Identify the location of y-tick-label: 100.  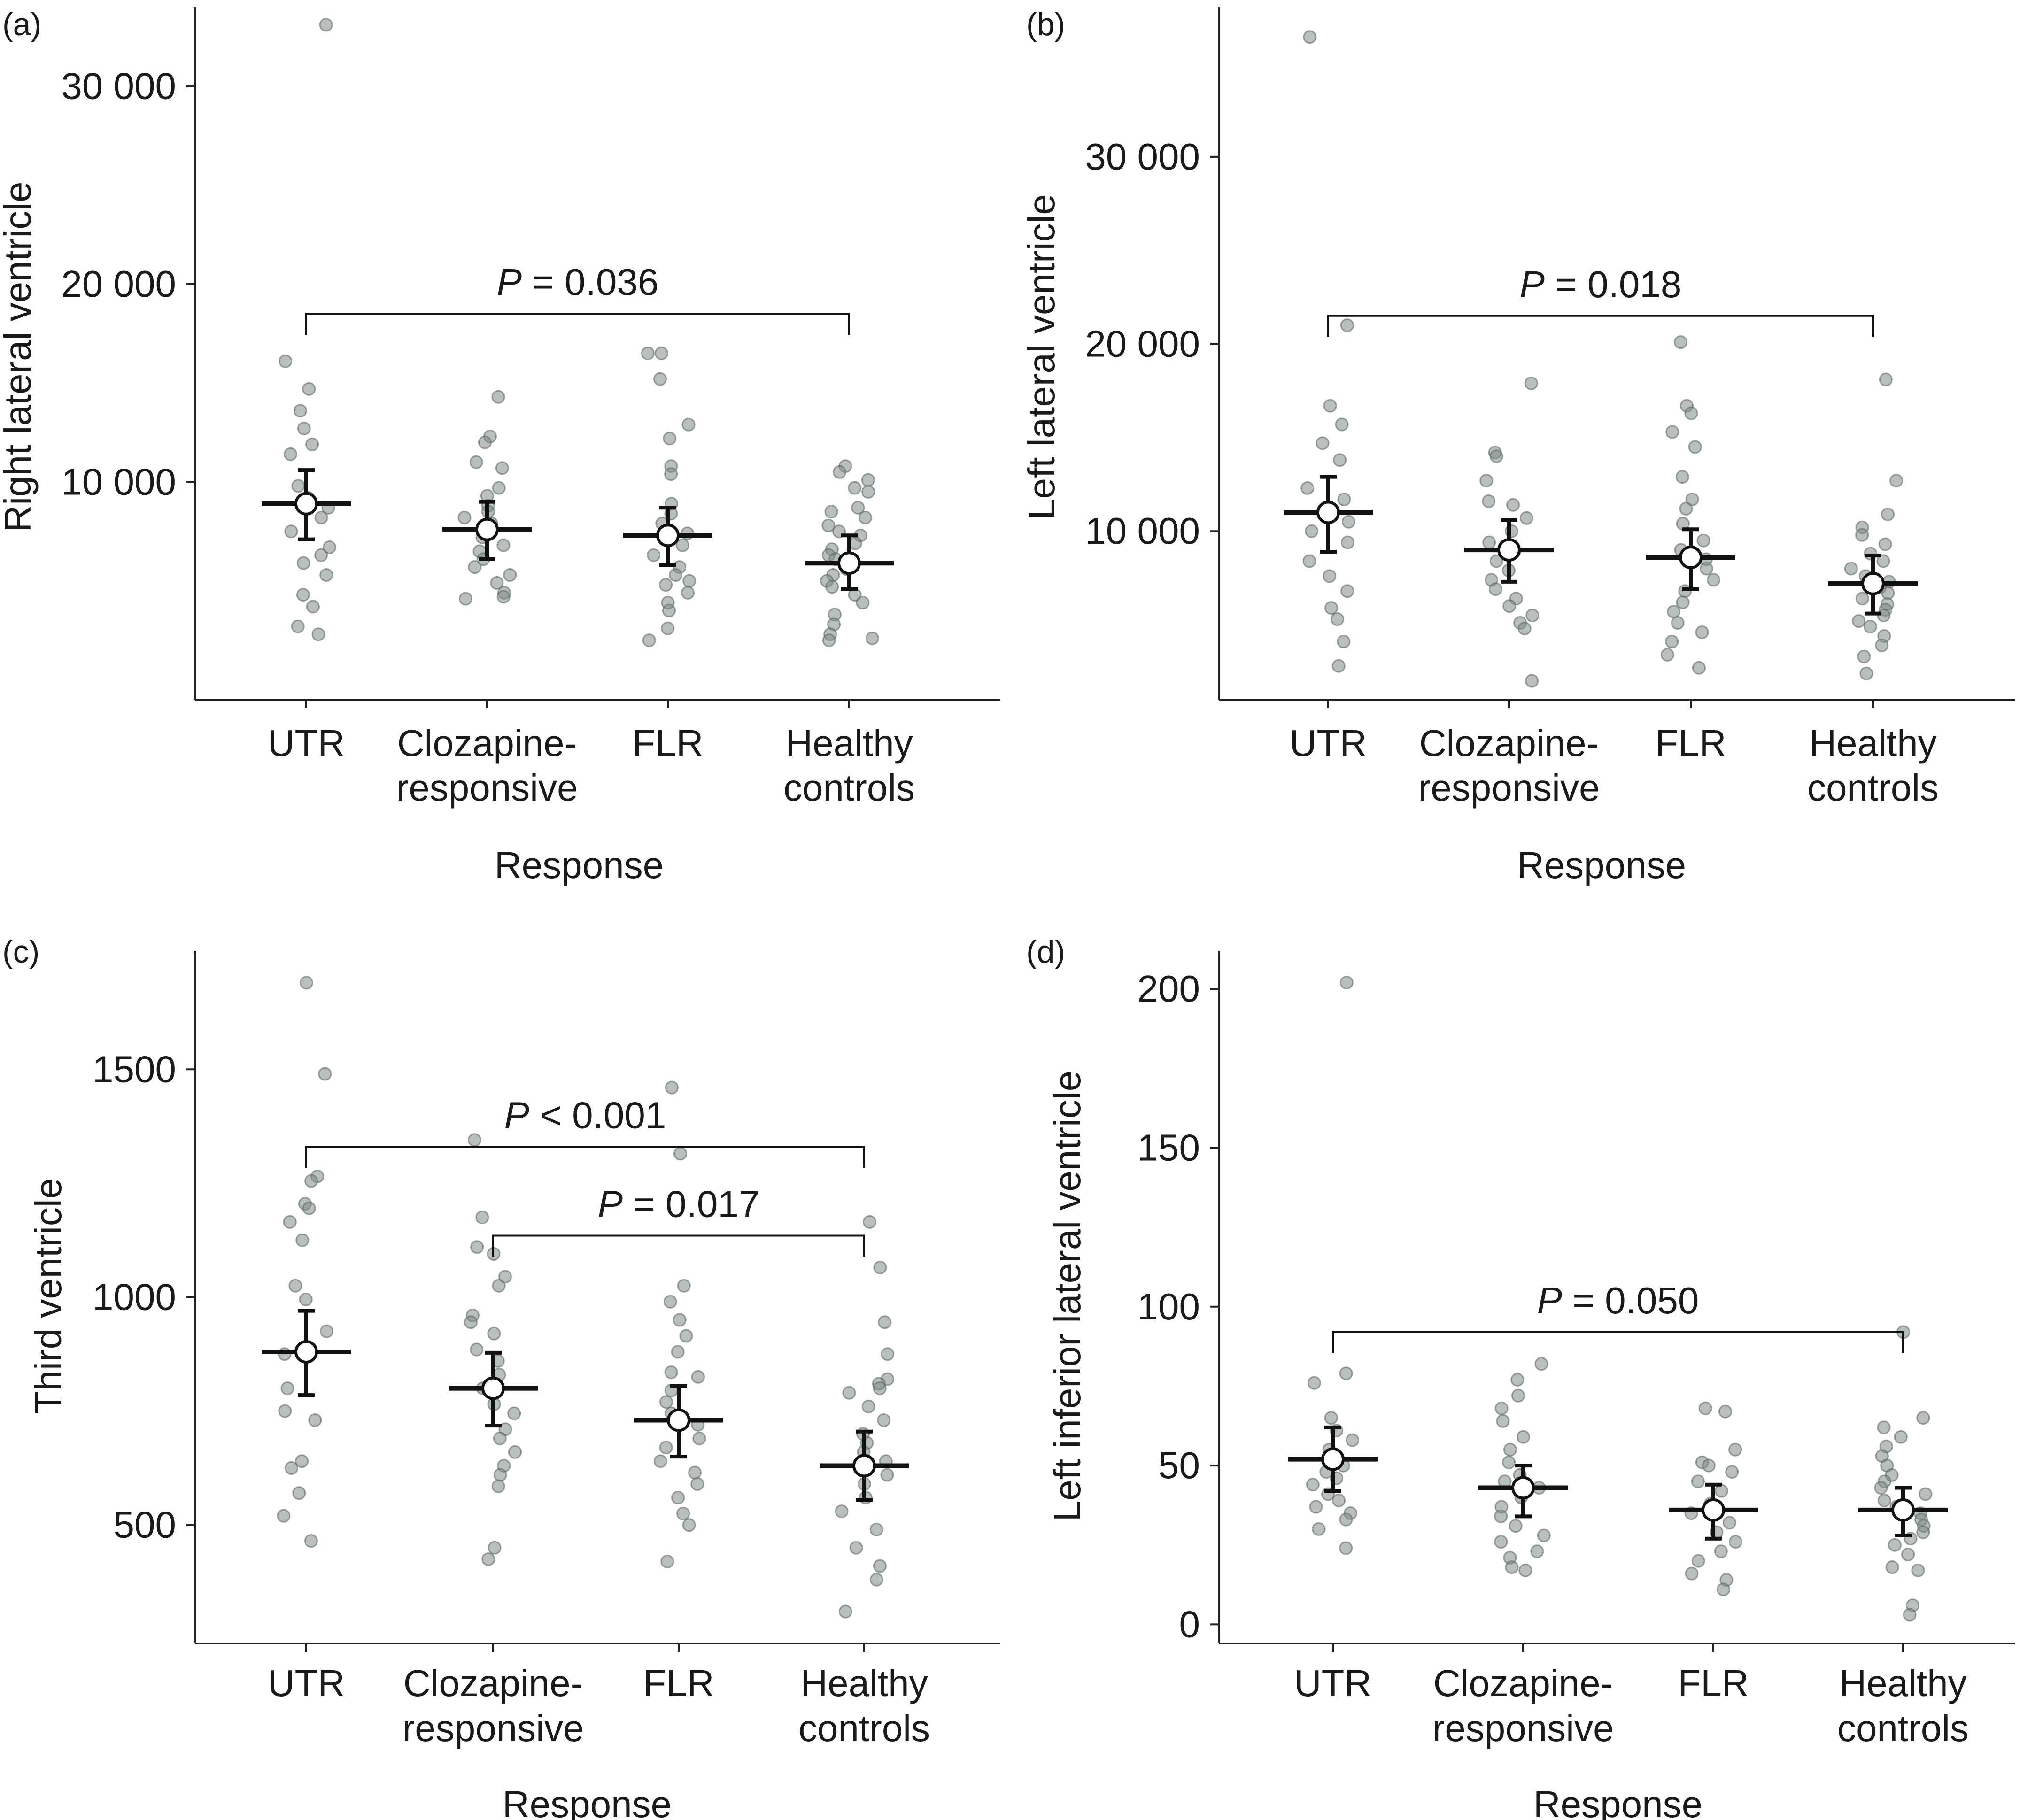
(1169, 1306).